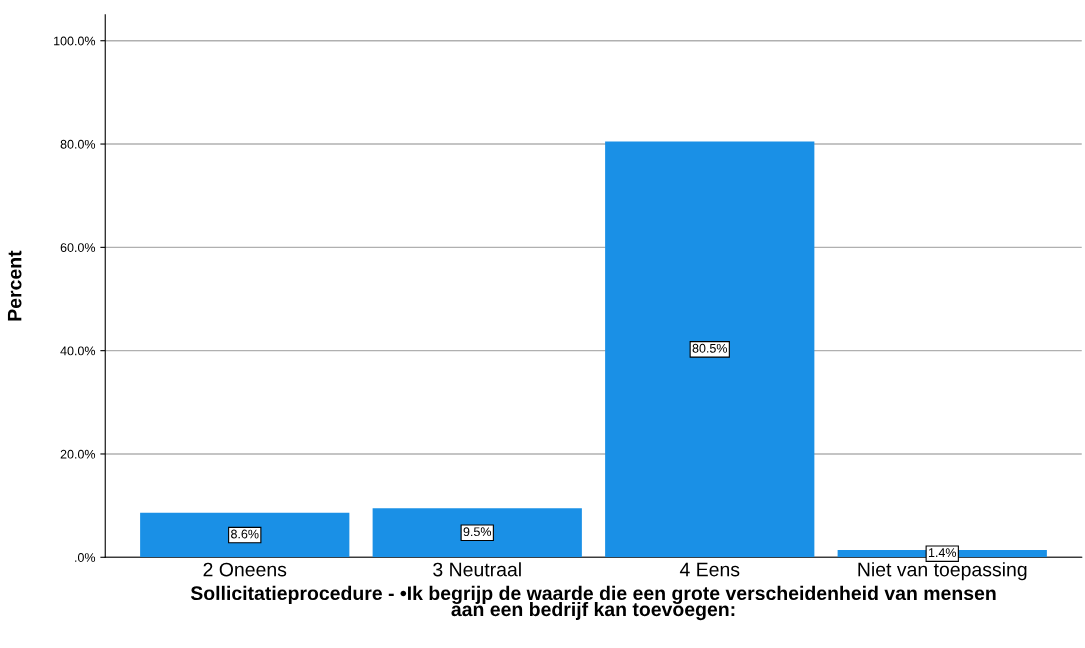  Describe the element at coordinates (942, 552) in the screenshot. I see `data-label: 1.4%` at that location.